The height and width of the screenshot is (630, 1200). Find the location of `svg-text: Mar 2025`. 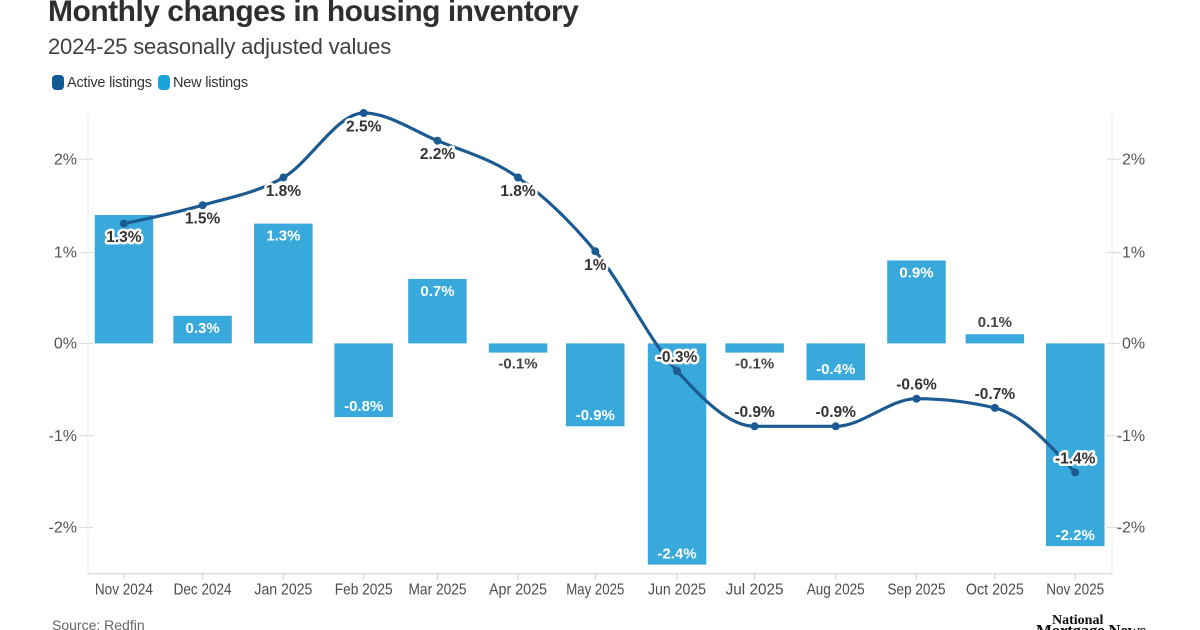

svg-text: Mar 2025 is located at coordinates (438, 590).